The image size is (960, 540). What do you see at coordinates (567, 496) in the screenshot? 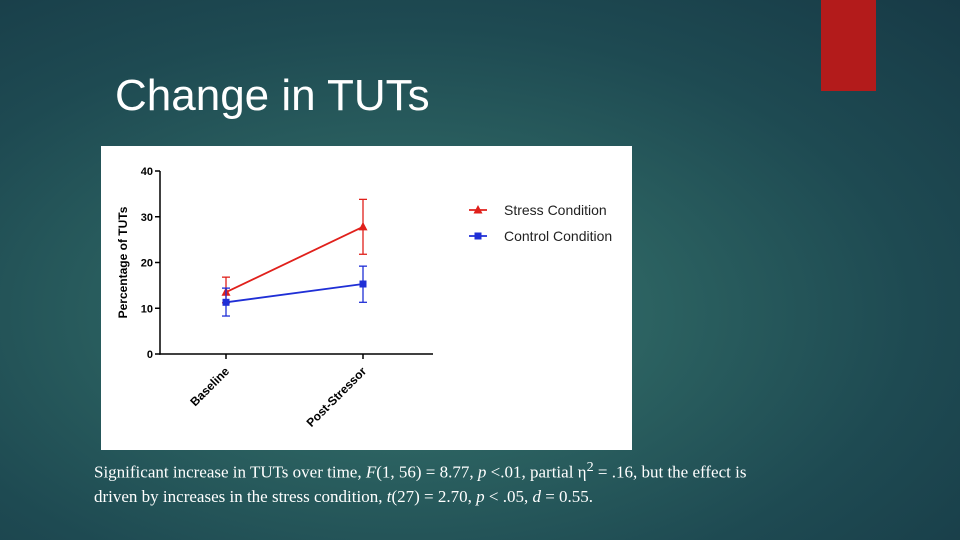
I see `caption-text: = 0.55.` at bounding box center [567, 496].